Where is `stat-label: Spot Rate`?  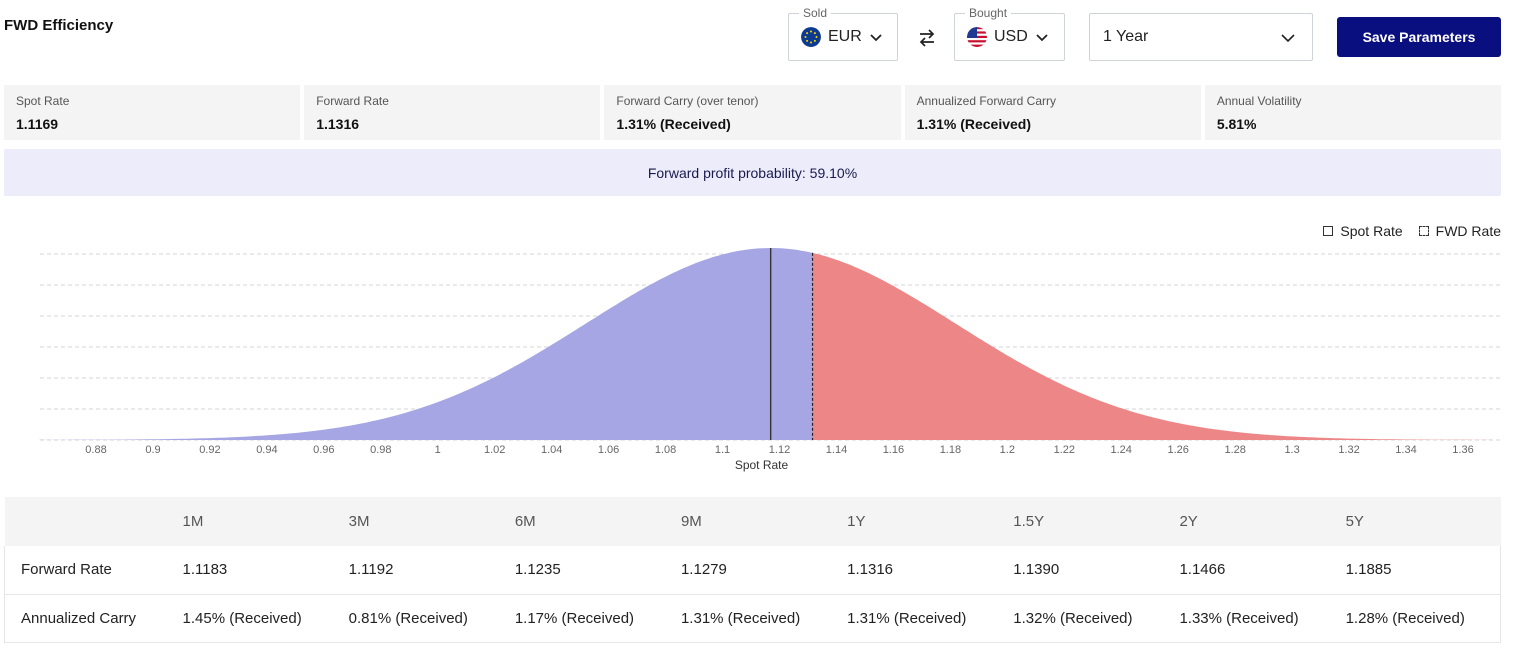 stat-label: Spot Rate is located at coordinates (43, 101).